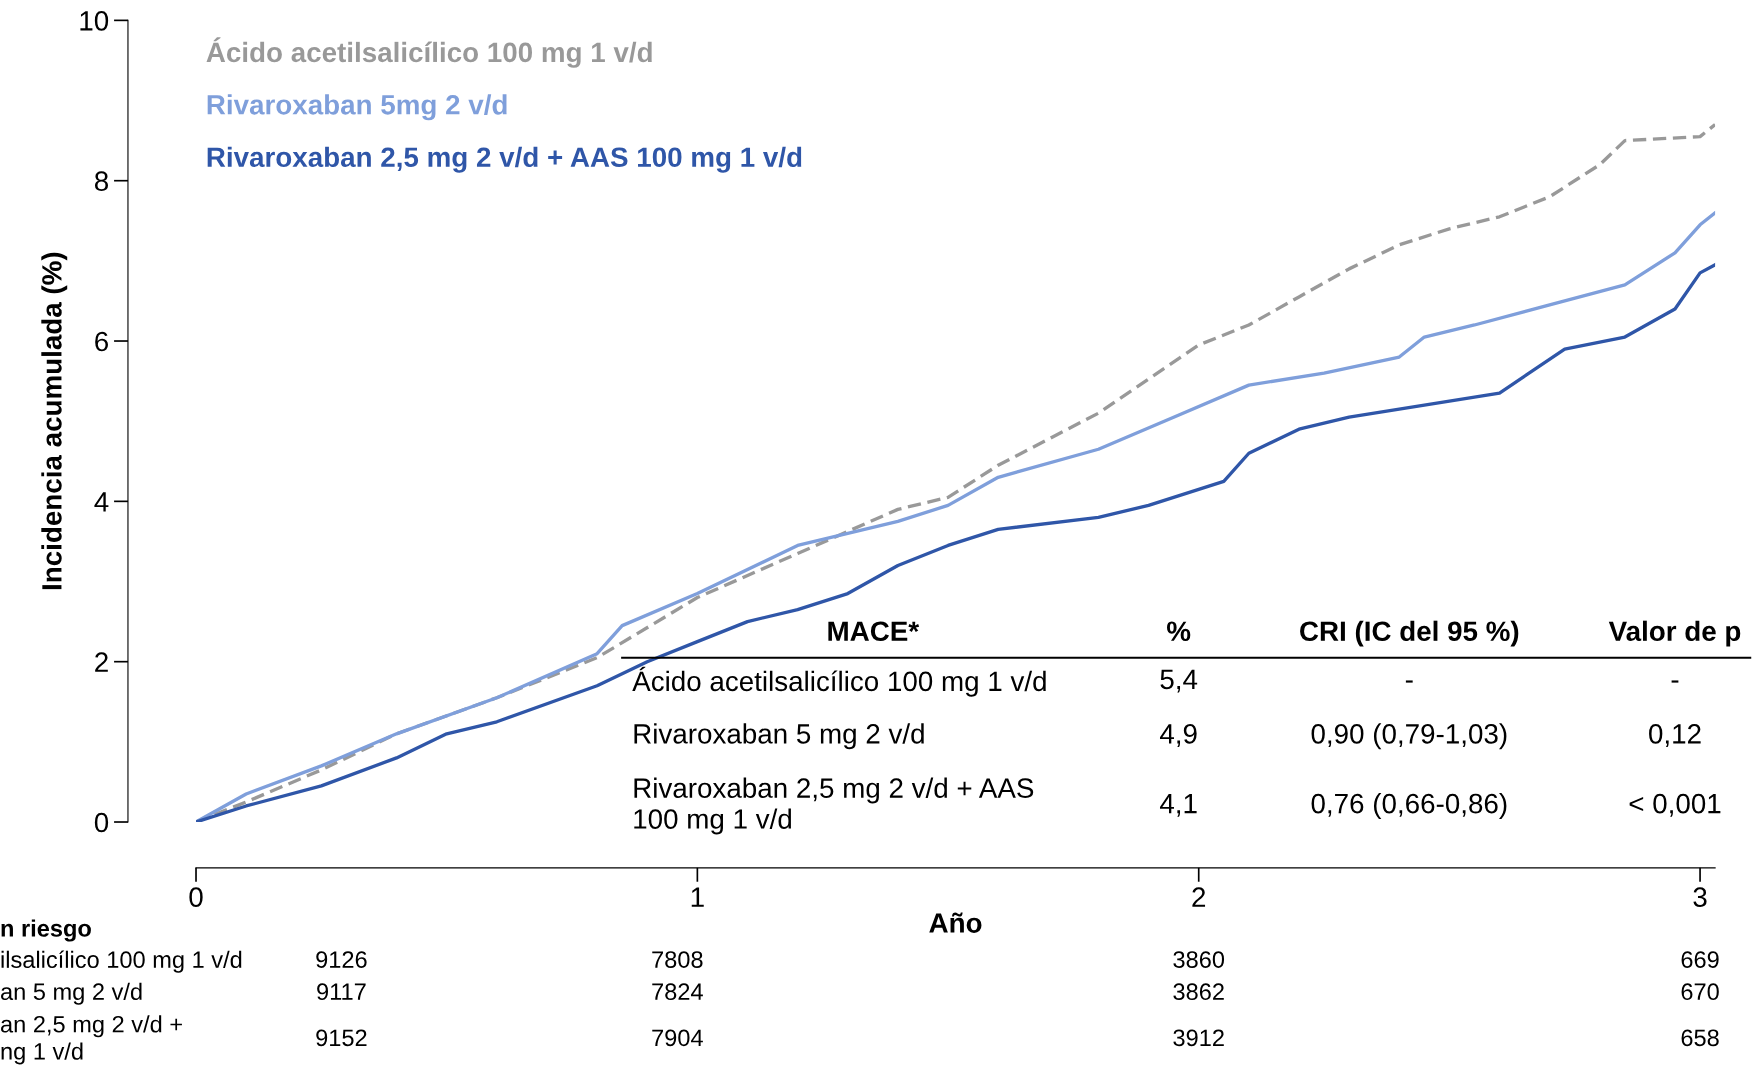 The width and height of the screenshot is (1758, 1072). Describe the element at coordinates (101, 662) in the screenshot. I see `y-tick-label: 2` at that location.